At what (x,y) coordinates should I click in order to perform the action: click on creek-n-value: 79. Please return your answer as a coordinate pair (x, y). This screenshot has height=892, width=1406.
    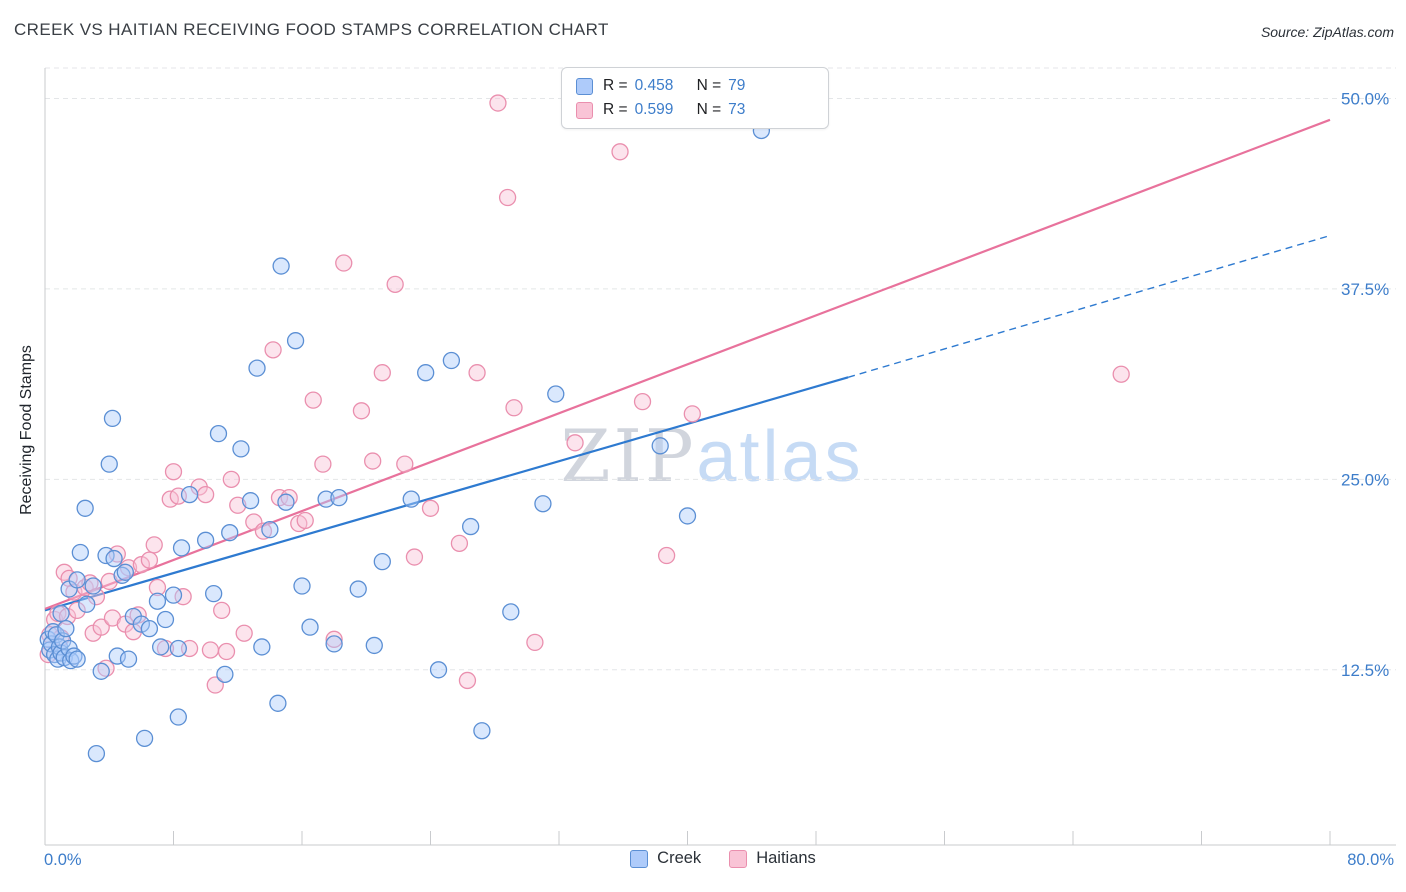
    Looking at the image, I should click on (737, 85).